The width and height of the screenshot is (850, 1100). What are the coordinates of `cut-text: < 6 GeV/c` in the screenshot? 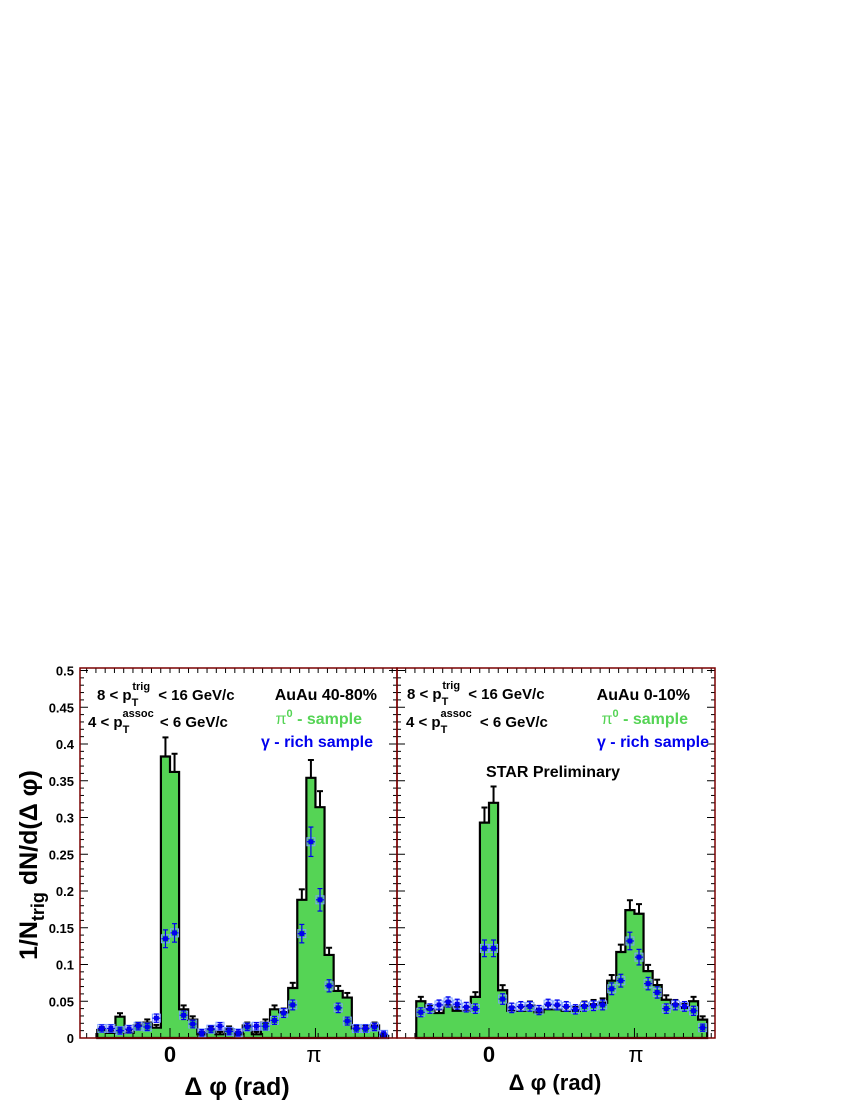 It's located at (192, 722).